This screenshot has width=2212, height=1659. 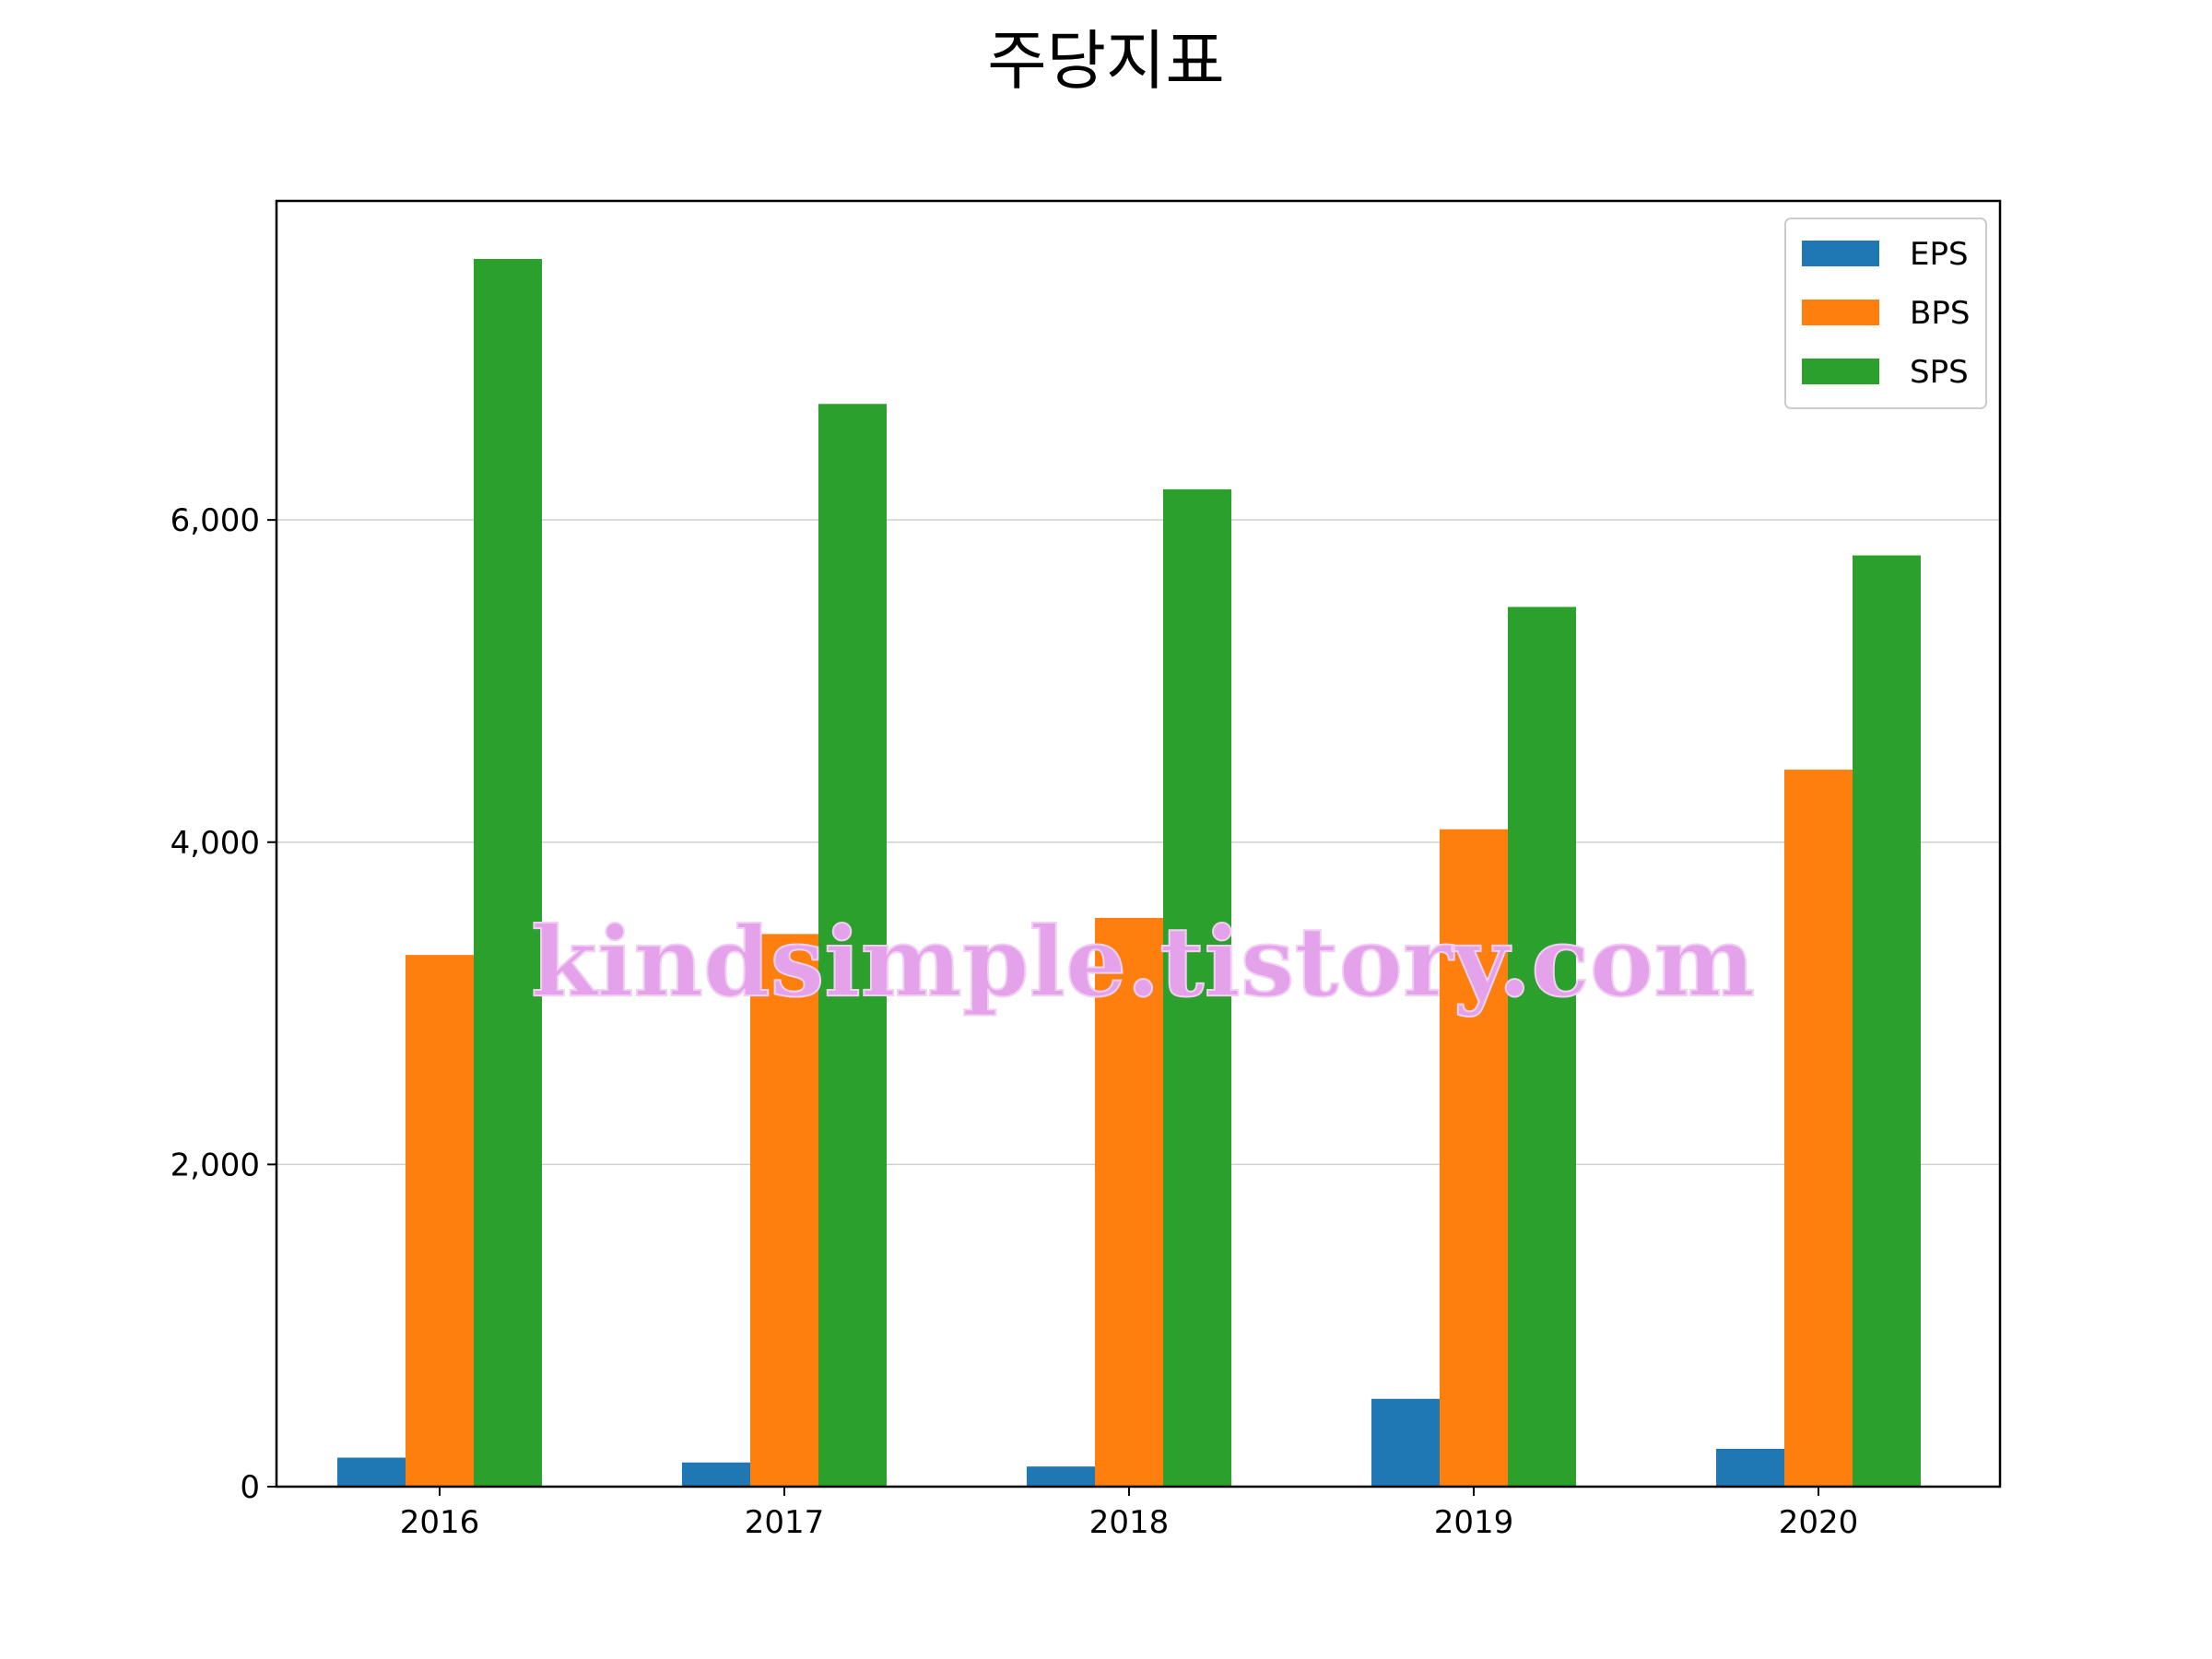 What do you see at coordinates (1819, 1522) in the screenshot?
I see `x-tick-label: 2020` at bounding box center [1819, 1522].